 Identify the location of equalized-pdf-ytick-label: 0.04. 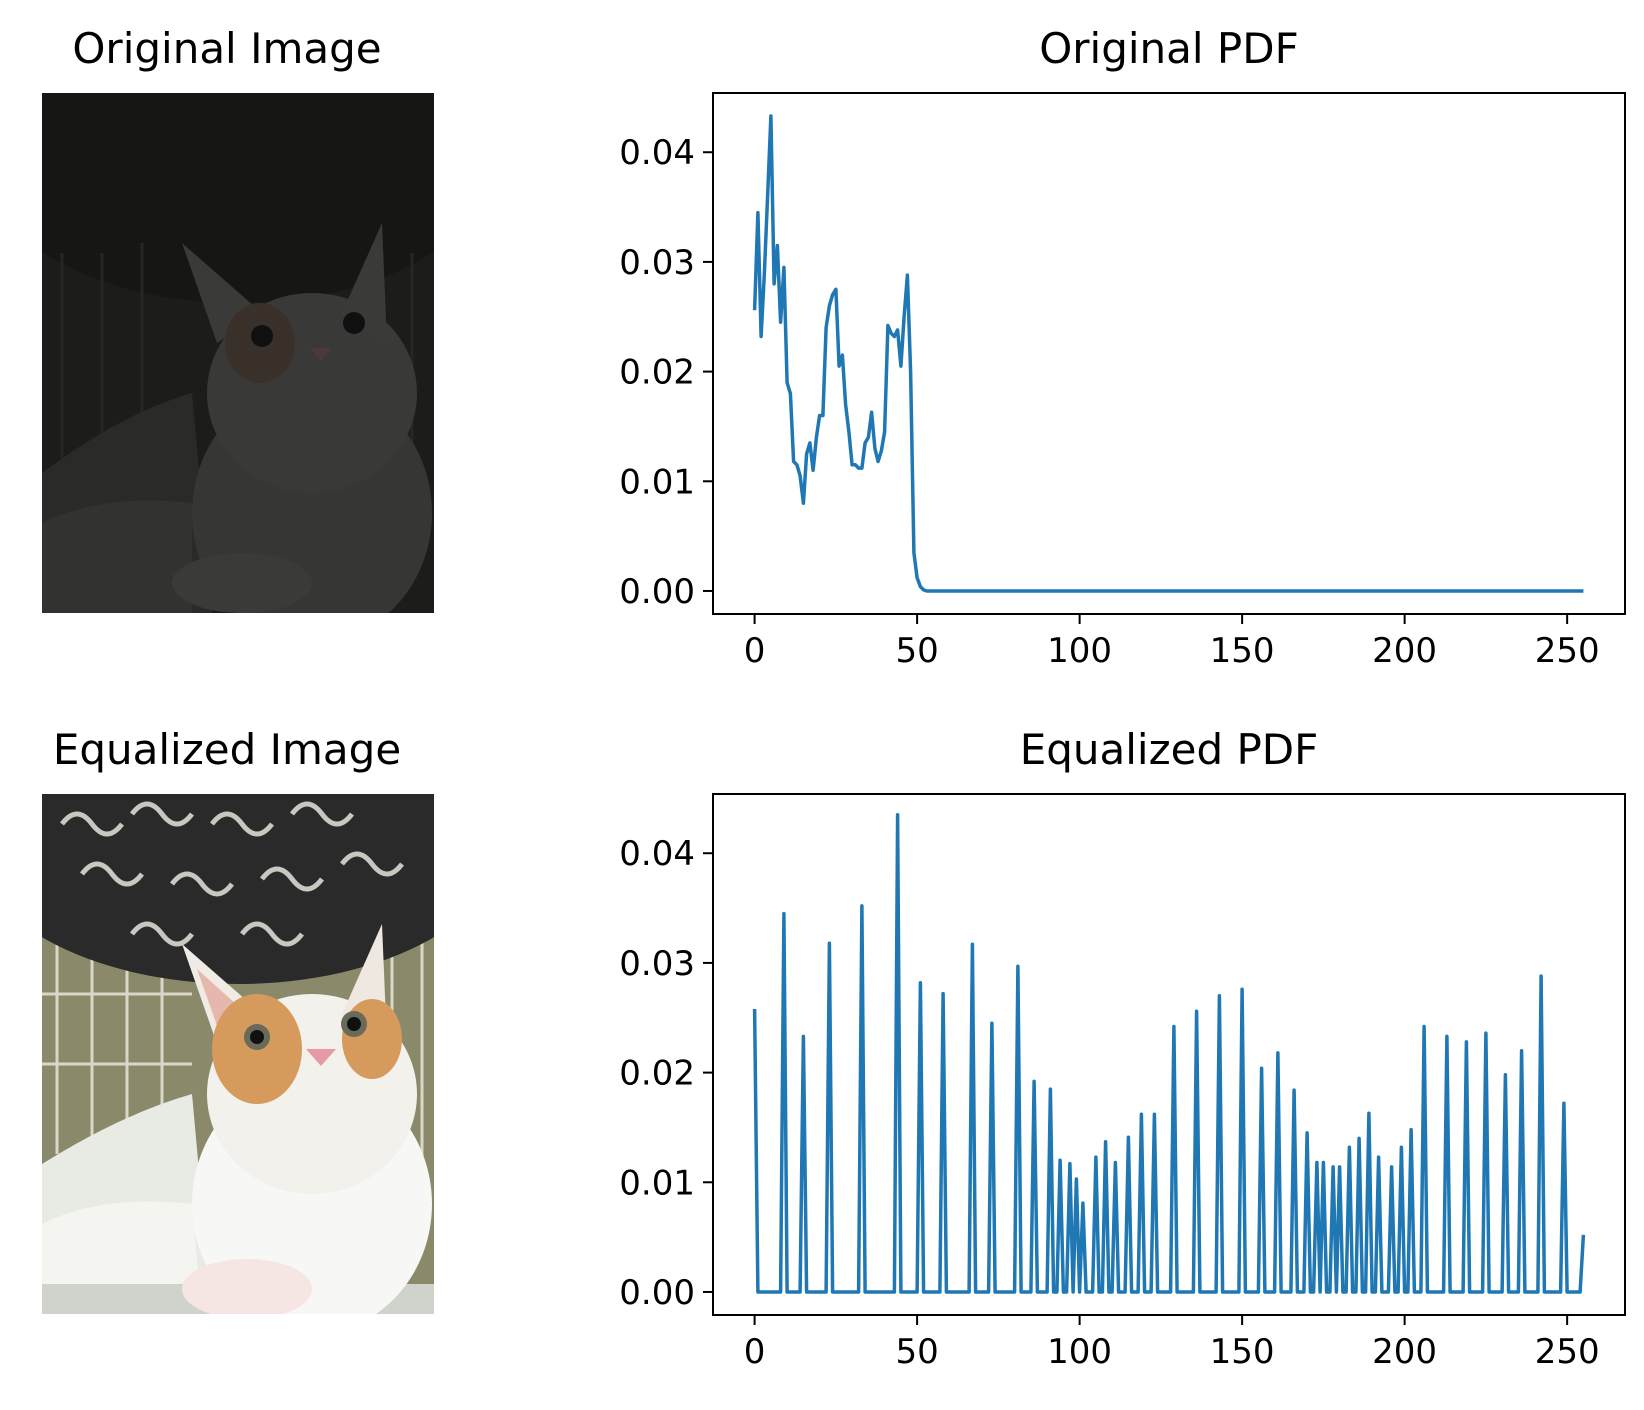
(657, 854).